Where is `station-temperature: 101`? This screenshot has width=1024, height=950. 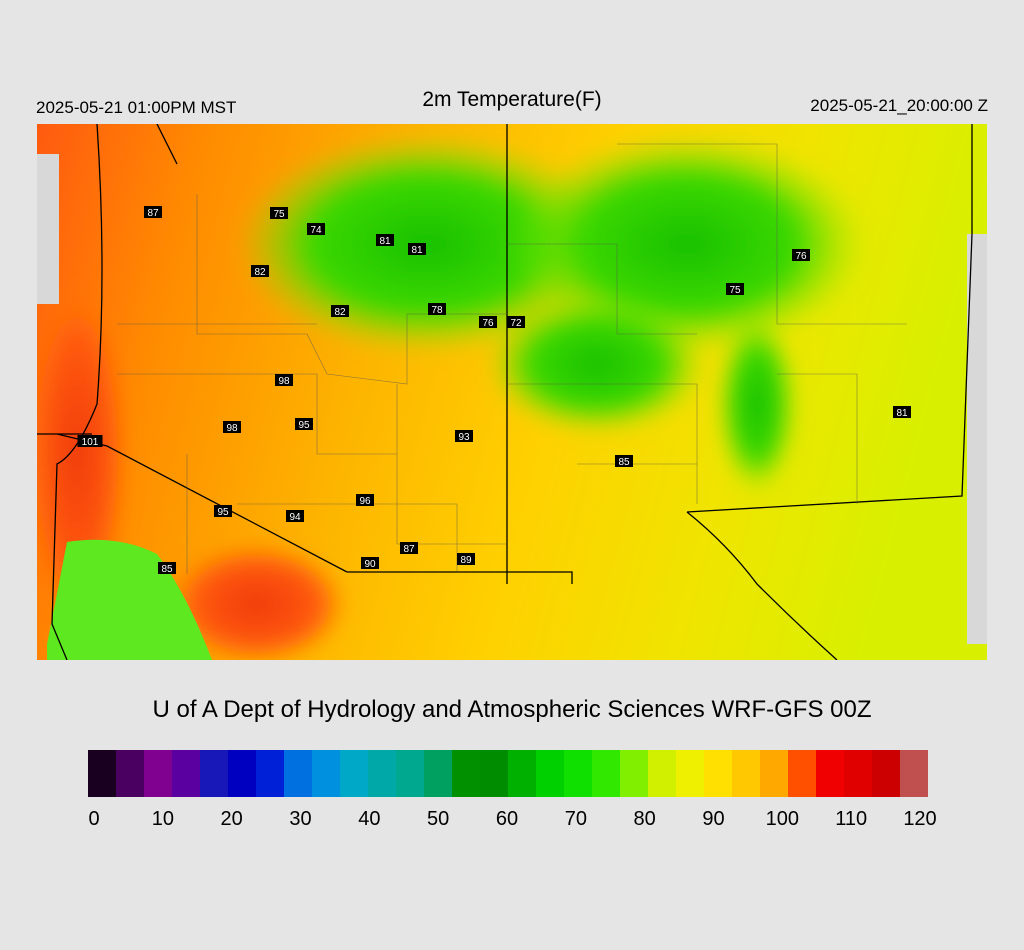 station-temperature: 101 is located at coordinates (90, 442).